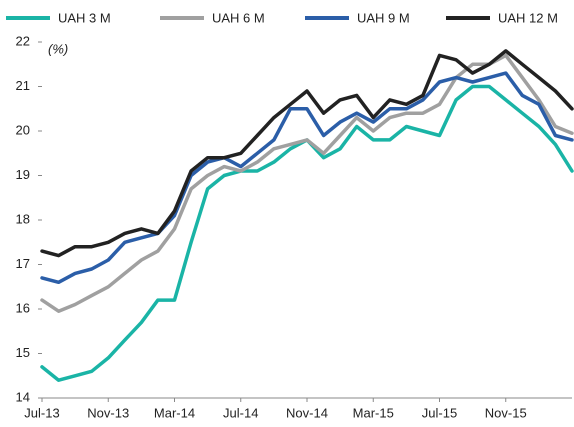 Image resolution: width=574 pixels, height=427 pixels. What do you see at coordinates (373, 412) in the screenshot?
I see `x-tick-label: Mar-15` at bounding box center [373, 412].